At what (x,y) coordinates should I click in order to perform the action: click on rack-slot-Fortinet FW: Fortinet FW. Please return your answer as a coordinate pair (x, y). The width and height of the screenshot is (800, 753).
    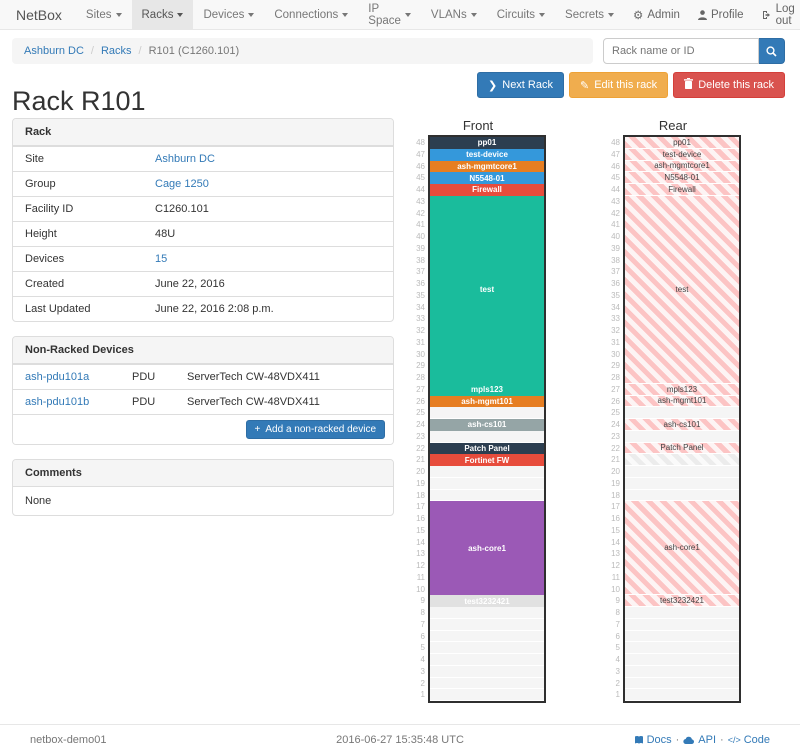
    Looking at the image, I should click on (487, 460).